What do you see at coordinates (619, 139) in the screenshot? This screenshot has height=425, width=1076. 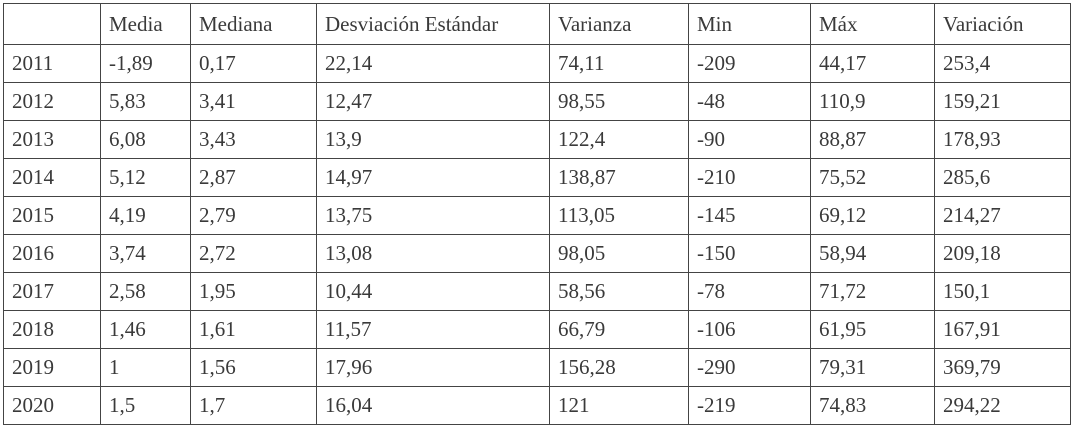 I see `value-cell: 122,4` at bounding box center [619, 139].